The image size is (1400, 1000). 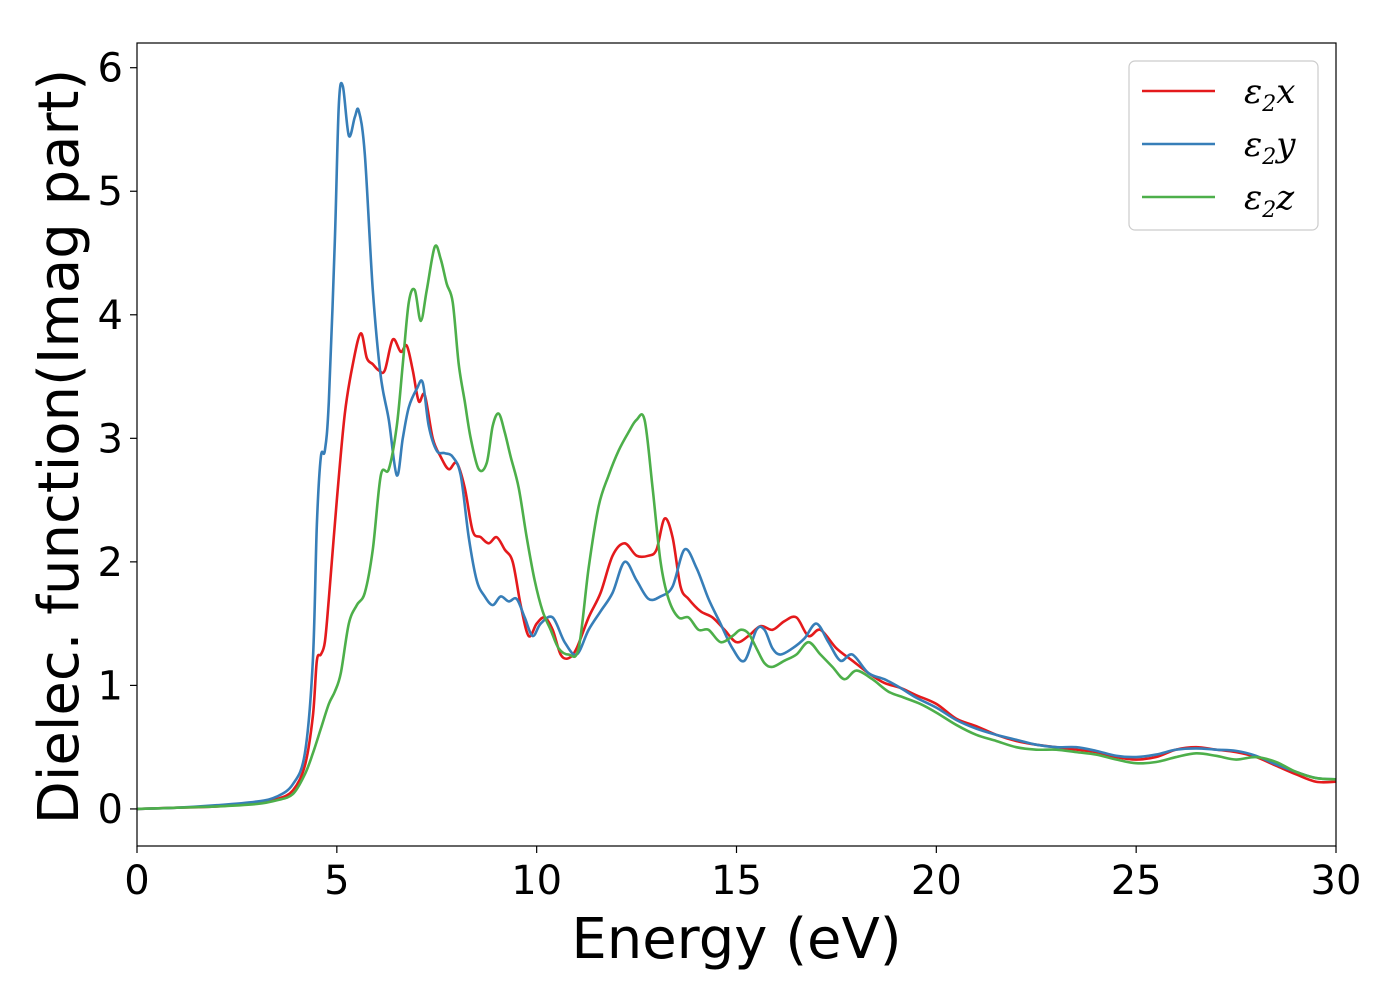 I want to click on x-axis: 0 5 10 15 20 25 30, so click(x=742, y=875).